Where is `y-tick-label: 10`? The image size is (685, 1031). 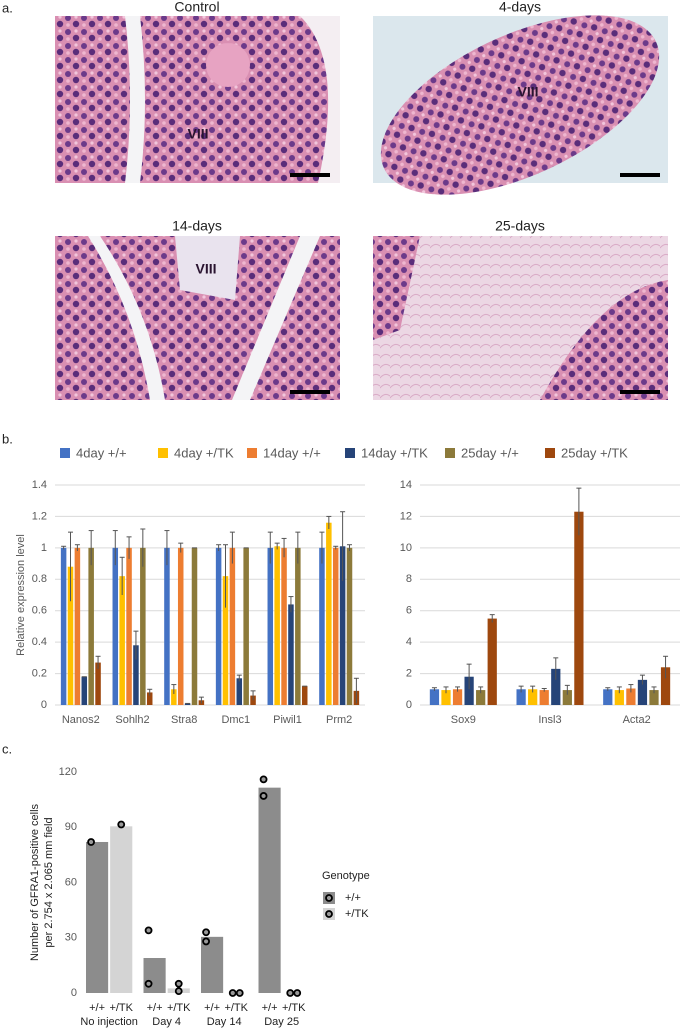 y-tick-label: 10 is located at coordinates (406, 548).